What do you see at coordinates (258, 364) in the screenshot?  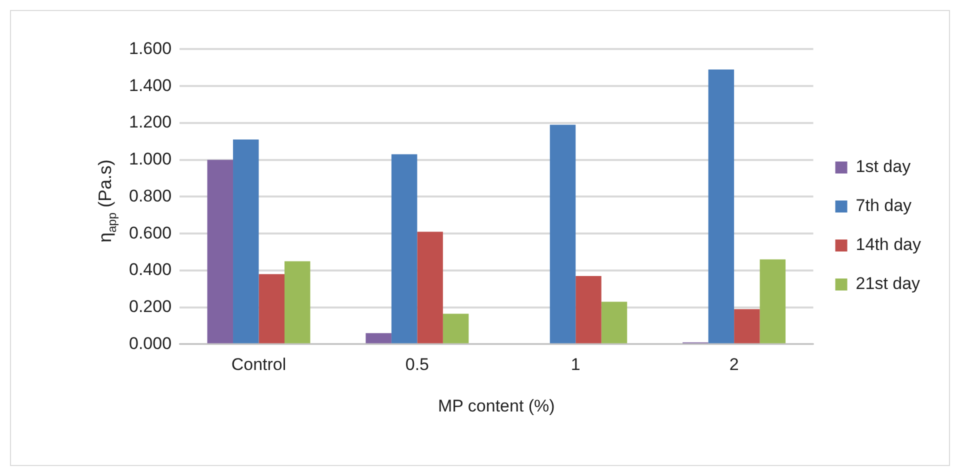 I see `x-tick-label: Control` at bounding box center [258, 364].